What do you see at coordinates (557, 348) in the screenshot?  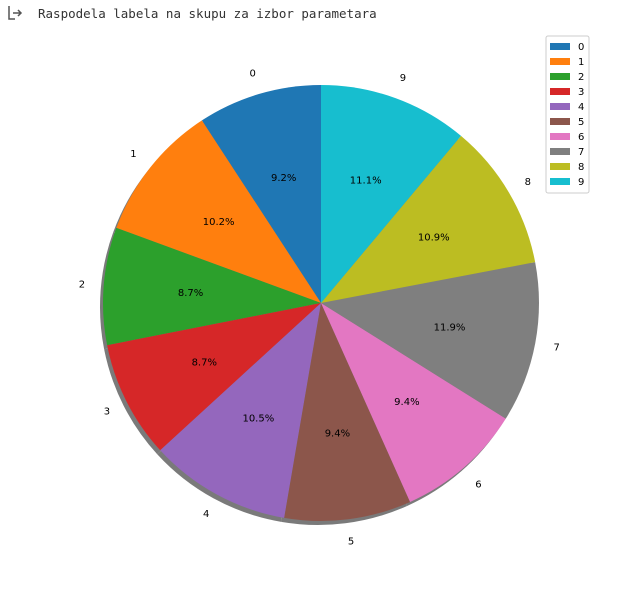 I see `category-label-7: 7` at bounding box center [557, 348].